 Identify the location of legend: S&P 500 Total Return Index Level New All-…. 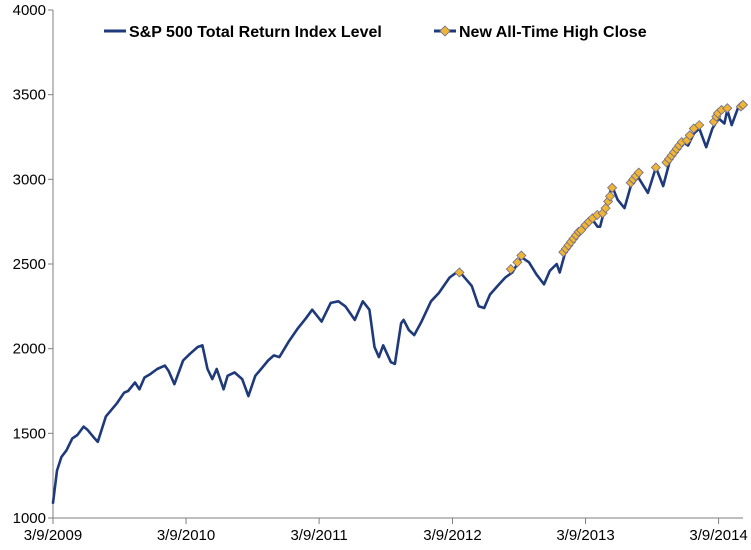
(375, 32).